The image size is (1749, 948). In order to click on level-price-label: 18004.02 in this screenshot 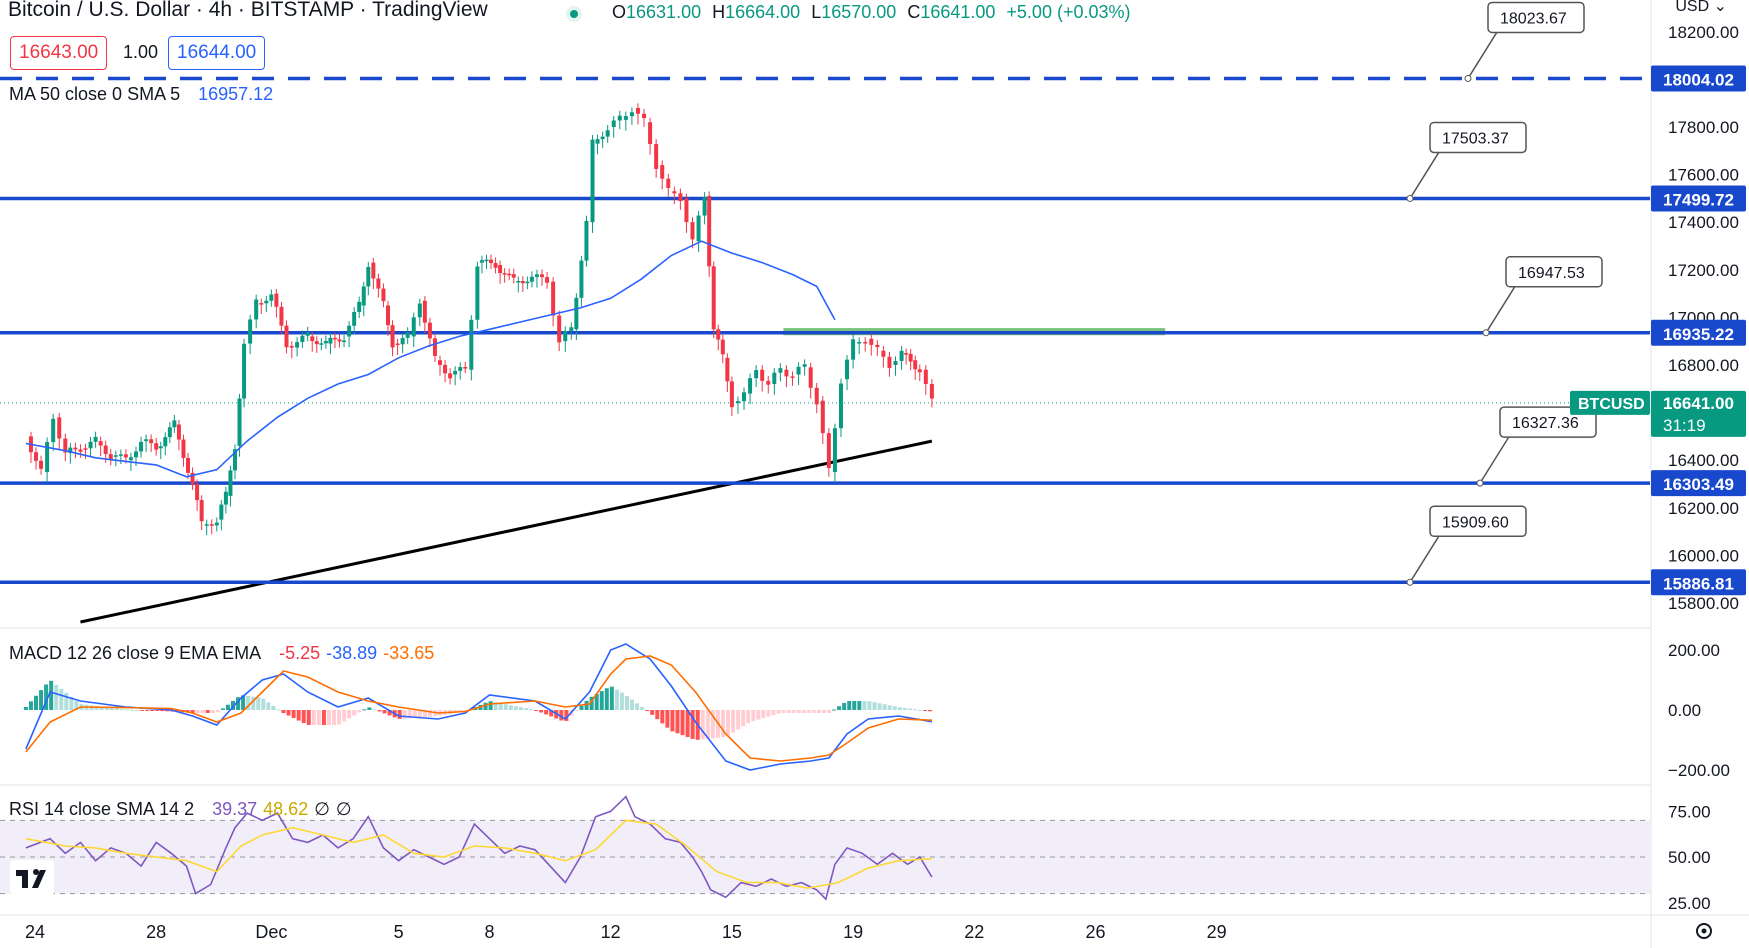, I will do `click(1698, 79)`.